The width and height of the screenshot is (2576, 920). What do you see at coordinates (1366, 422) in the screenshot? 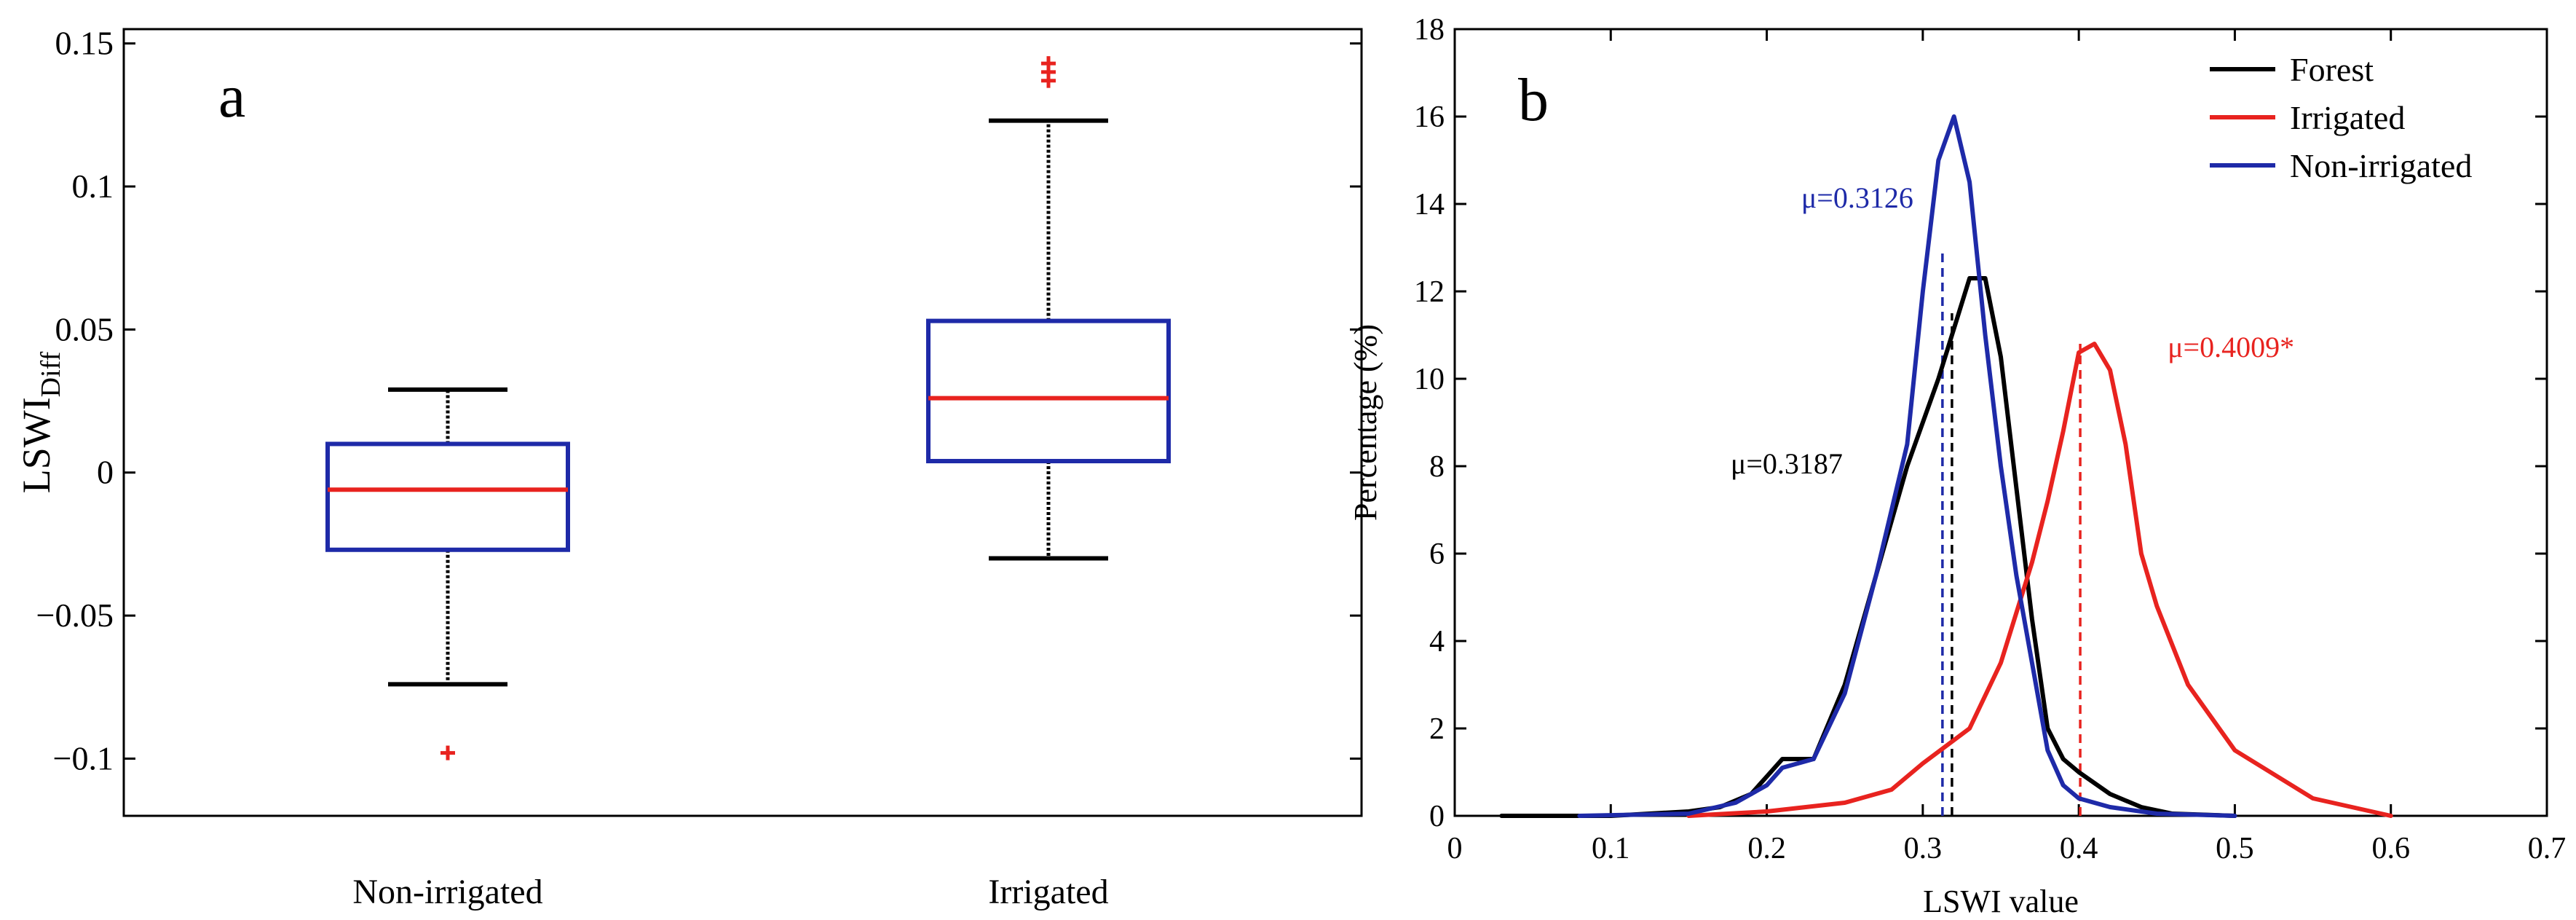
I see `panel-b-y-axis-label: Percentage (%)` at bounding box center [1366, 422].